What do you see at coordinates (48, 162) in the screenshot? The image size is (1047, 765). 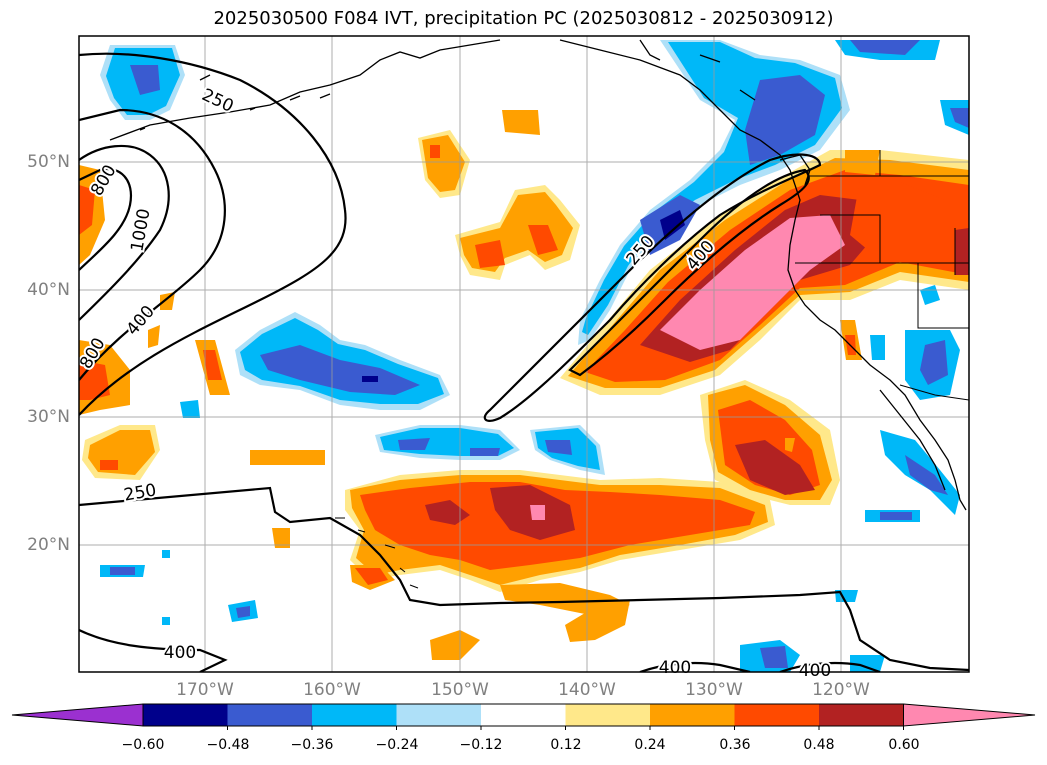 I see `lat-label-50n: 50°N` at bounding box center [48, 162].